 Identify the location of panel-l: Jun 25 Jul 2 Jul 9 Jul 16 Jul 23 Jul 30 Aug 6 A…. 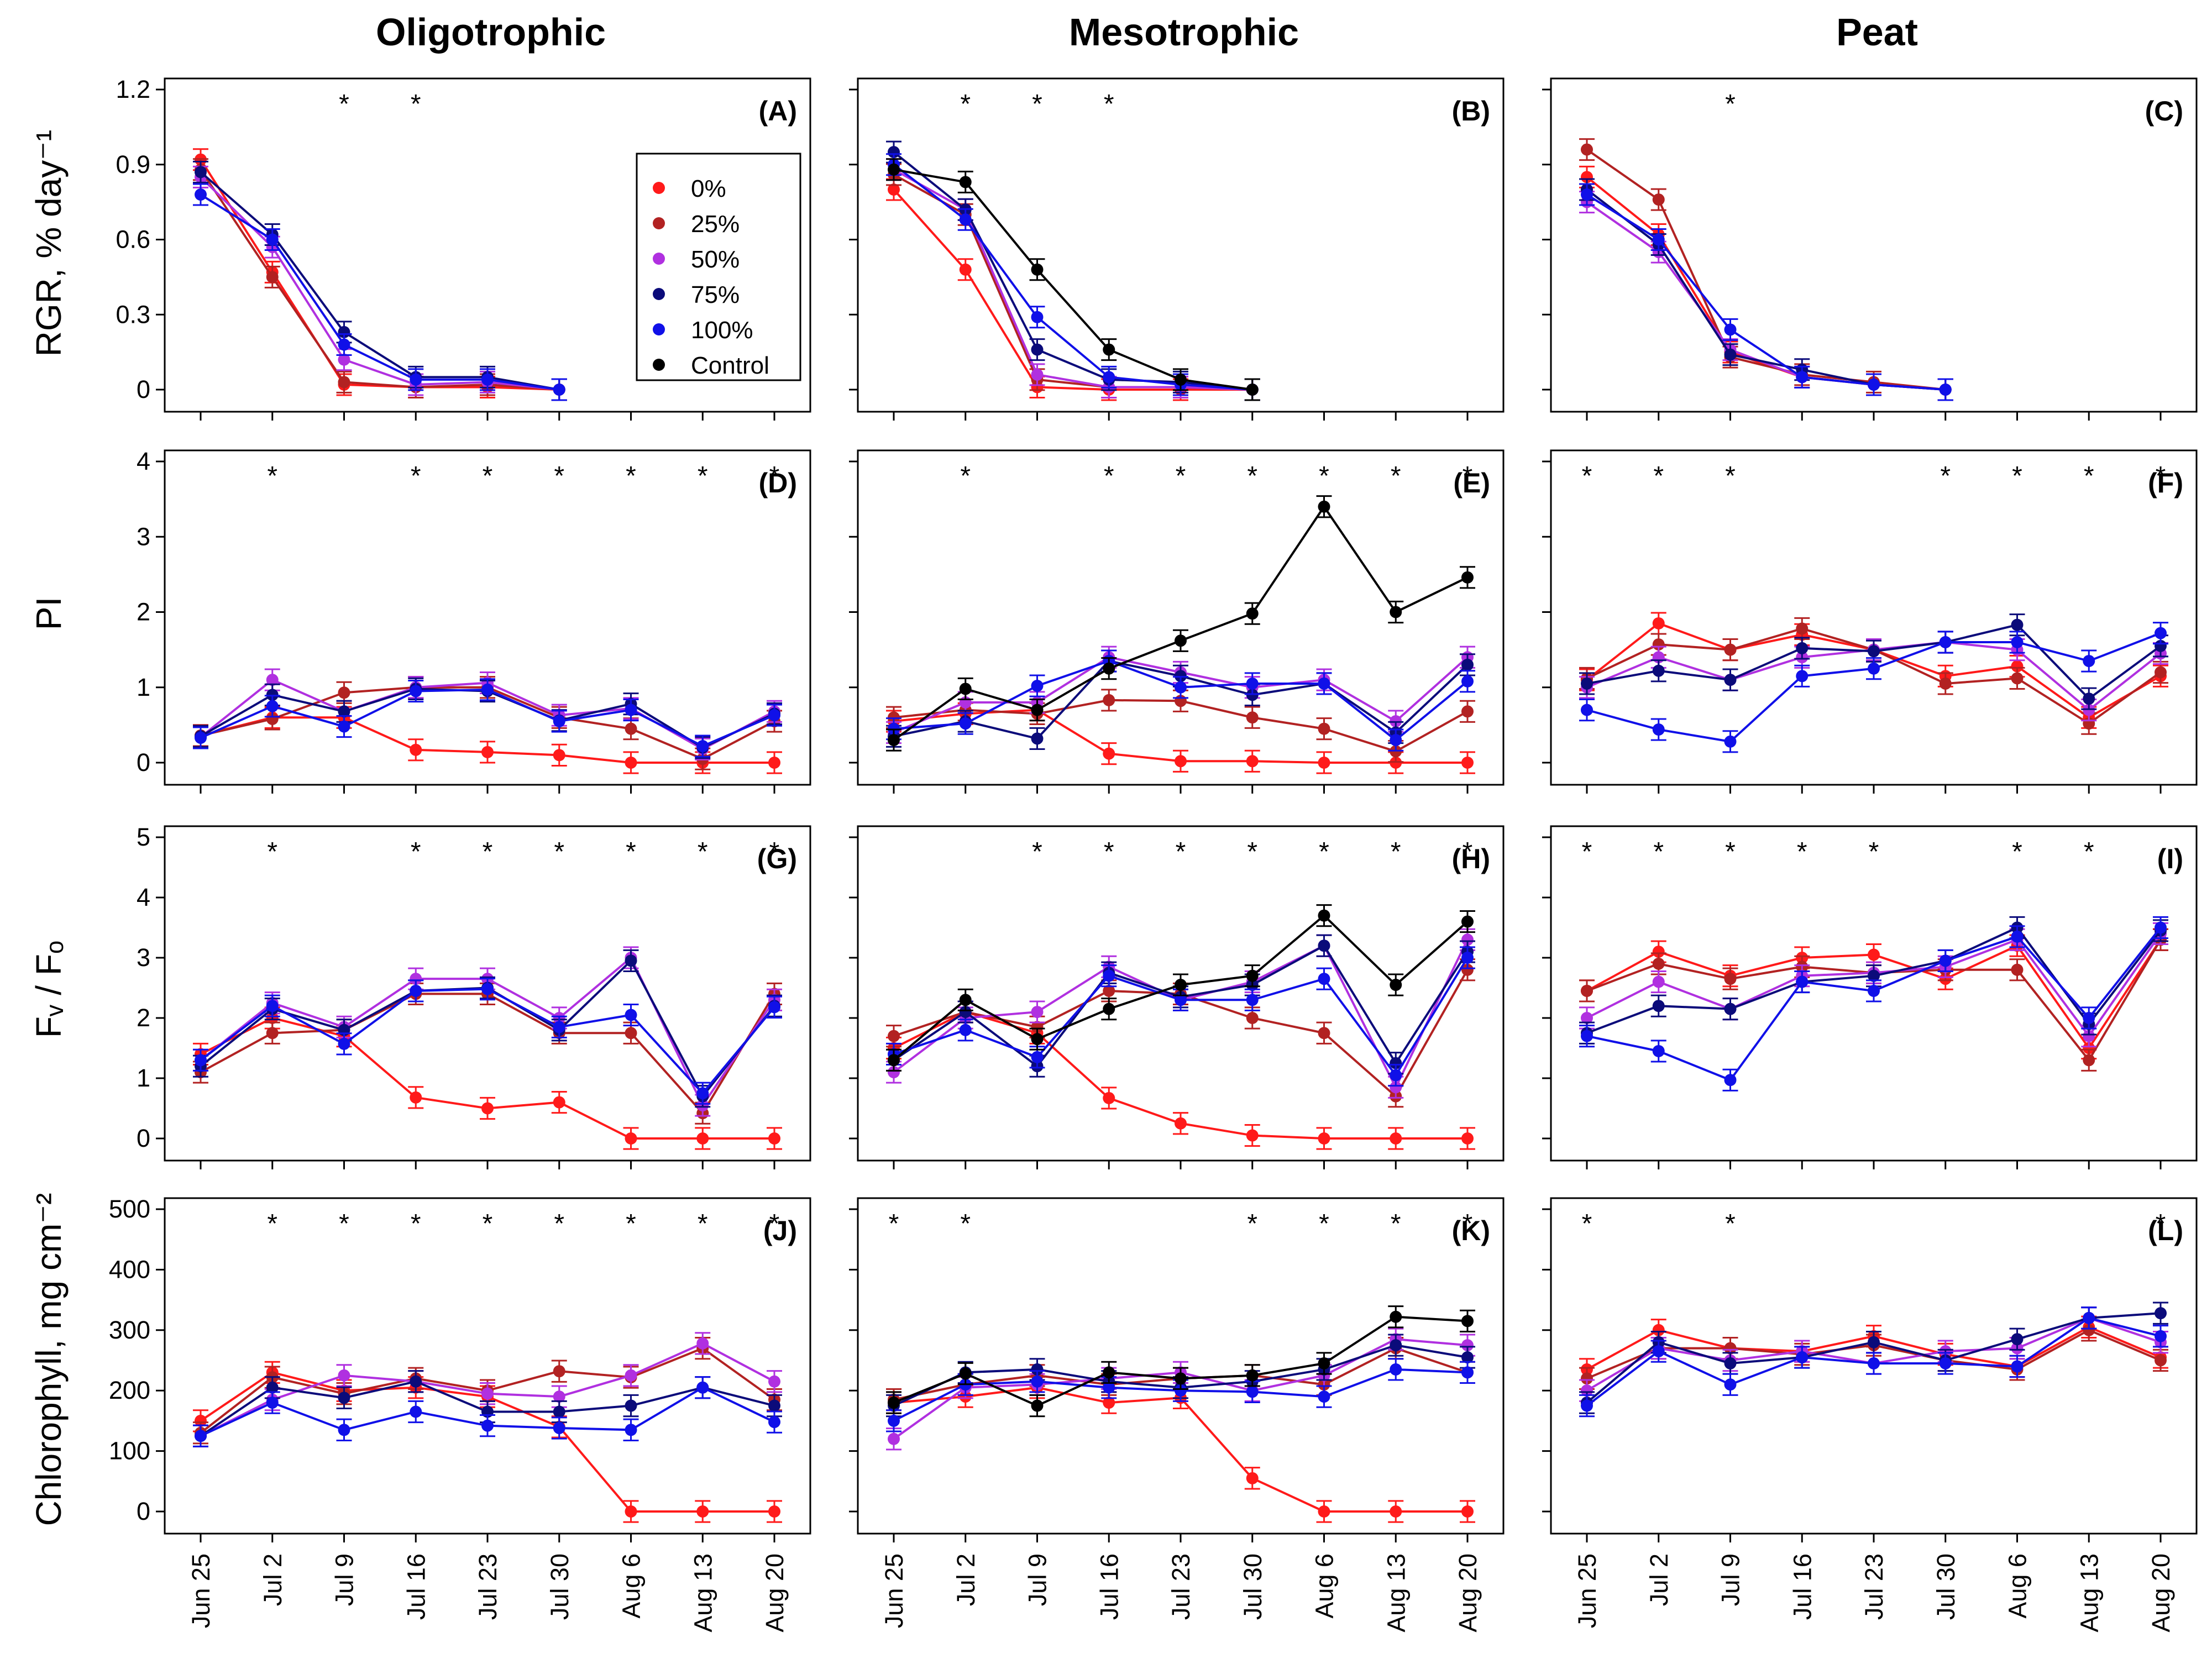
(1870, 1415).